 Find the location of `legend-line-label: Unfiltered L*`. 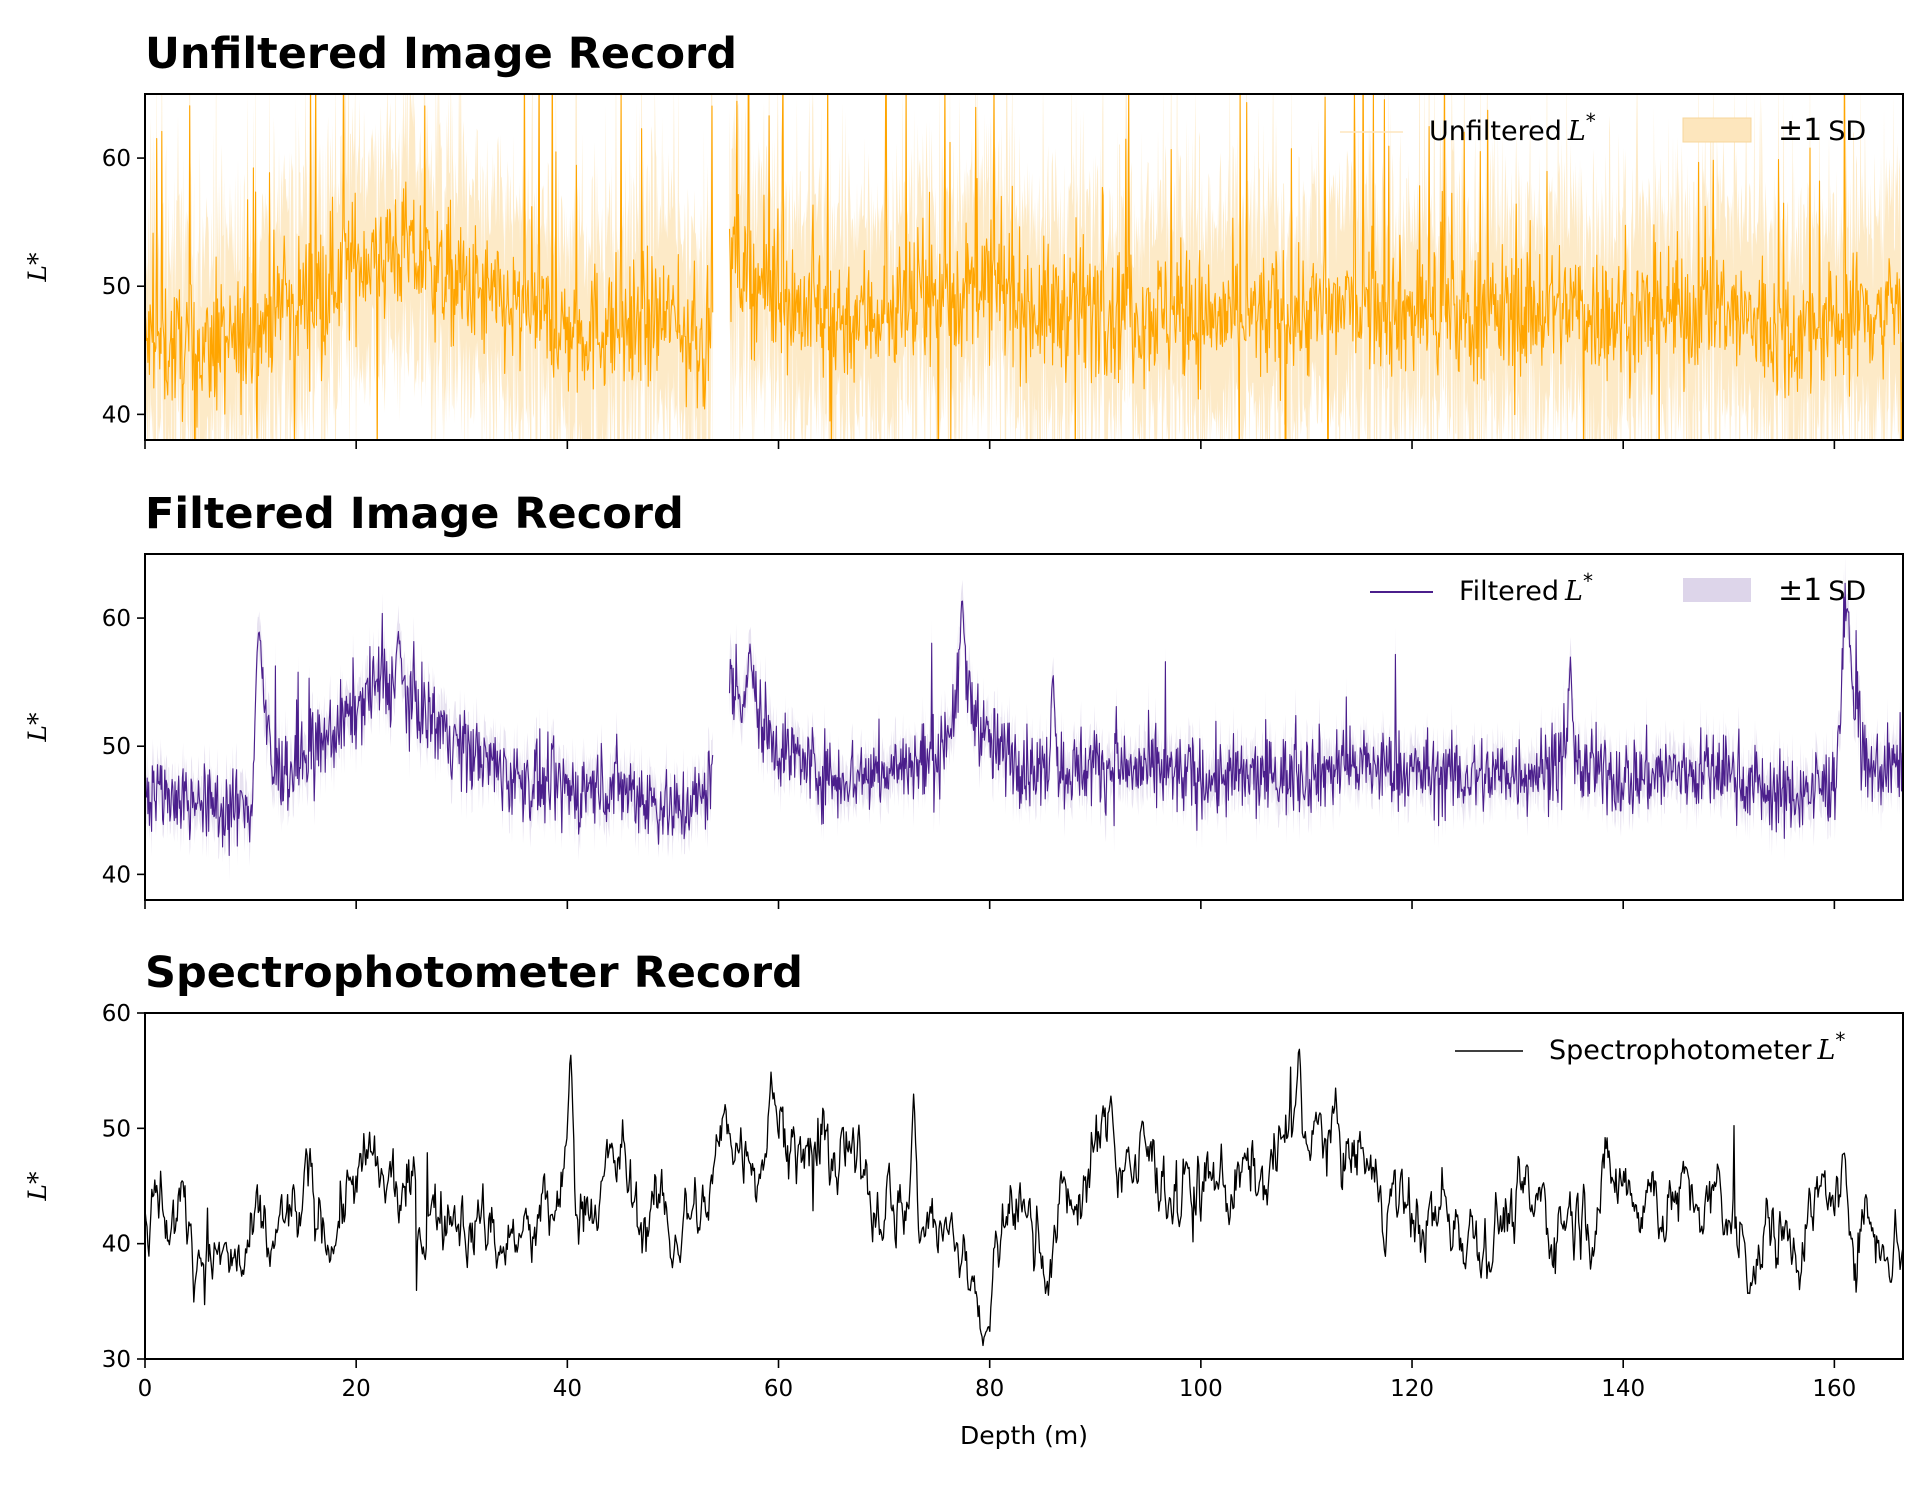

legend-line-label: Unfiltered L* is located at coordinates (1512, 128).